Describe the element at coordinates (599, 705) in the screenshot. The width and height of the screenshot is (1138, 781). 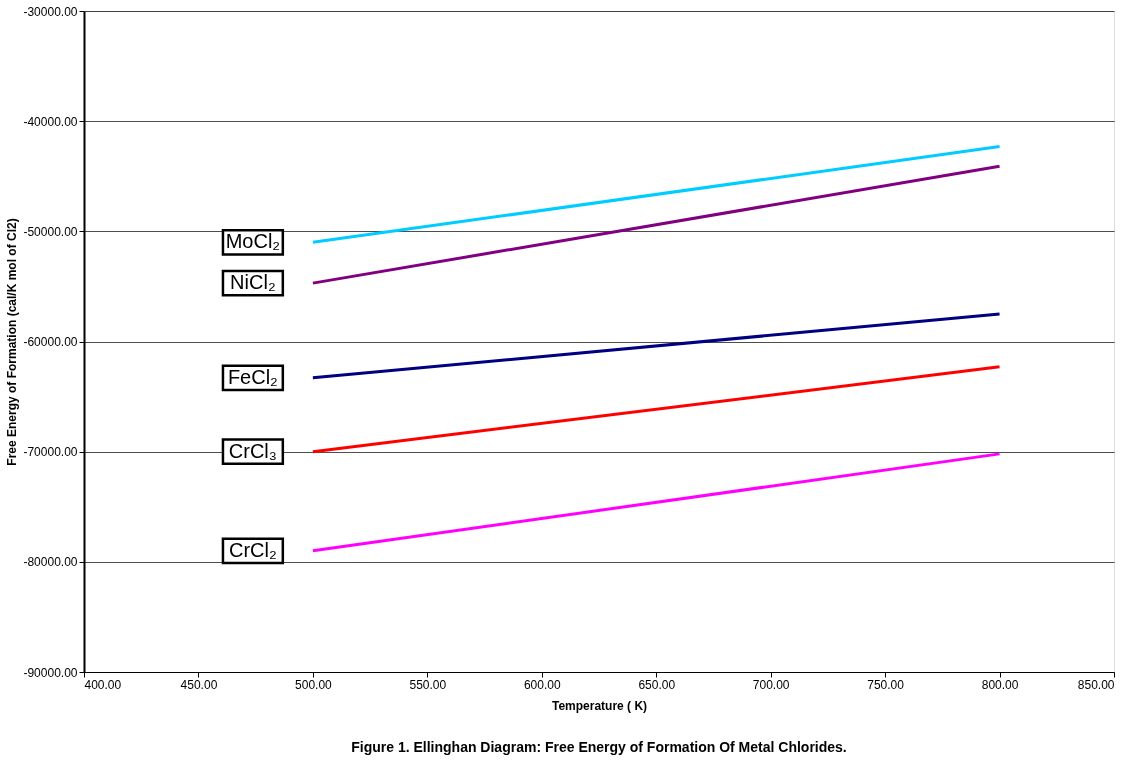
I see `x-axis-title: Temperature ( K)` at that location.